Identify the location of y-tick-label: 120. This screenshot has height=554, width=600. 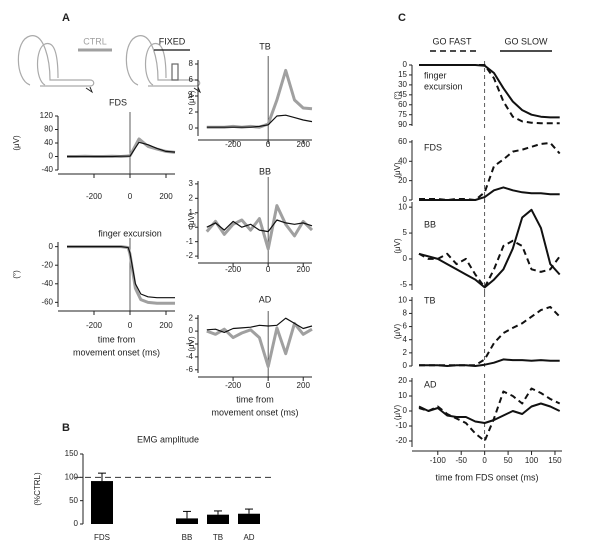
(47, 115).